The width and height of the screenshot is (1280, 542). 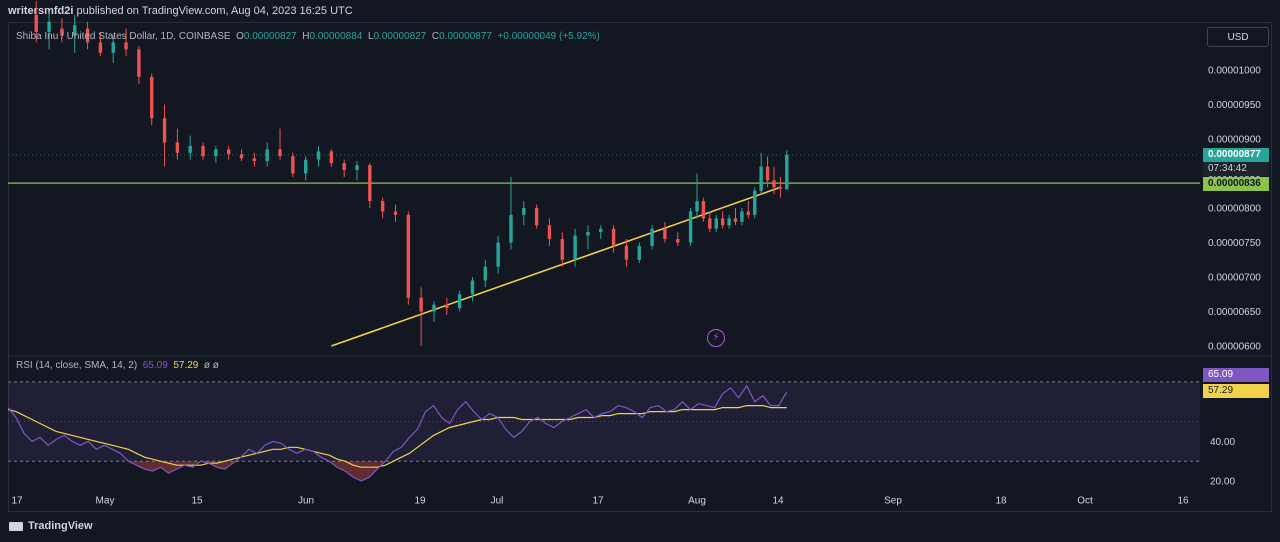 I want to click on rsi-legend-extra: ø ø, so click(x=211, y=365).